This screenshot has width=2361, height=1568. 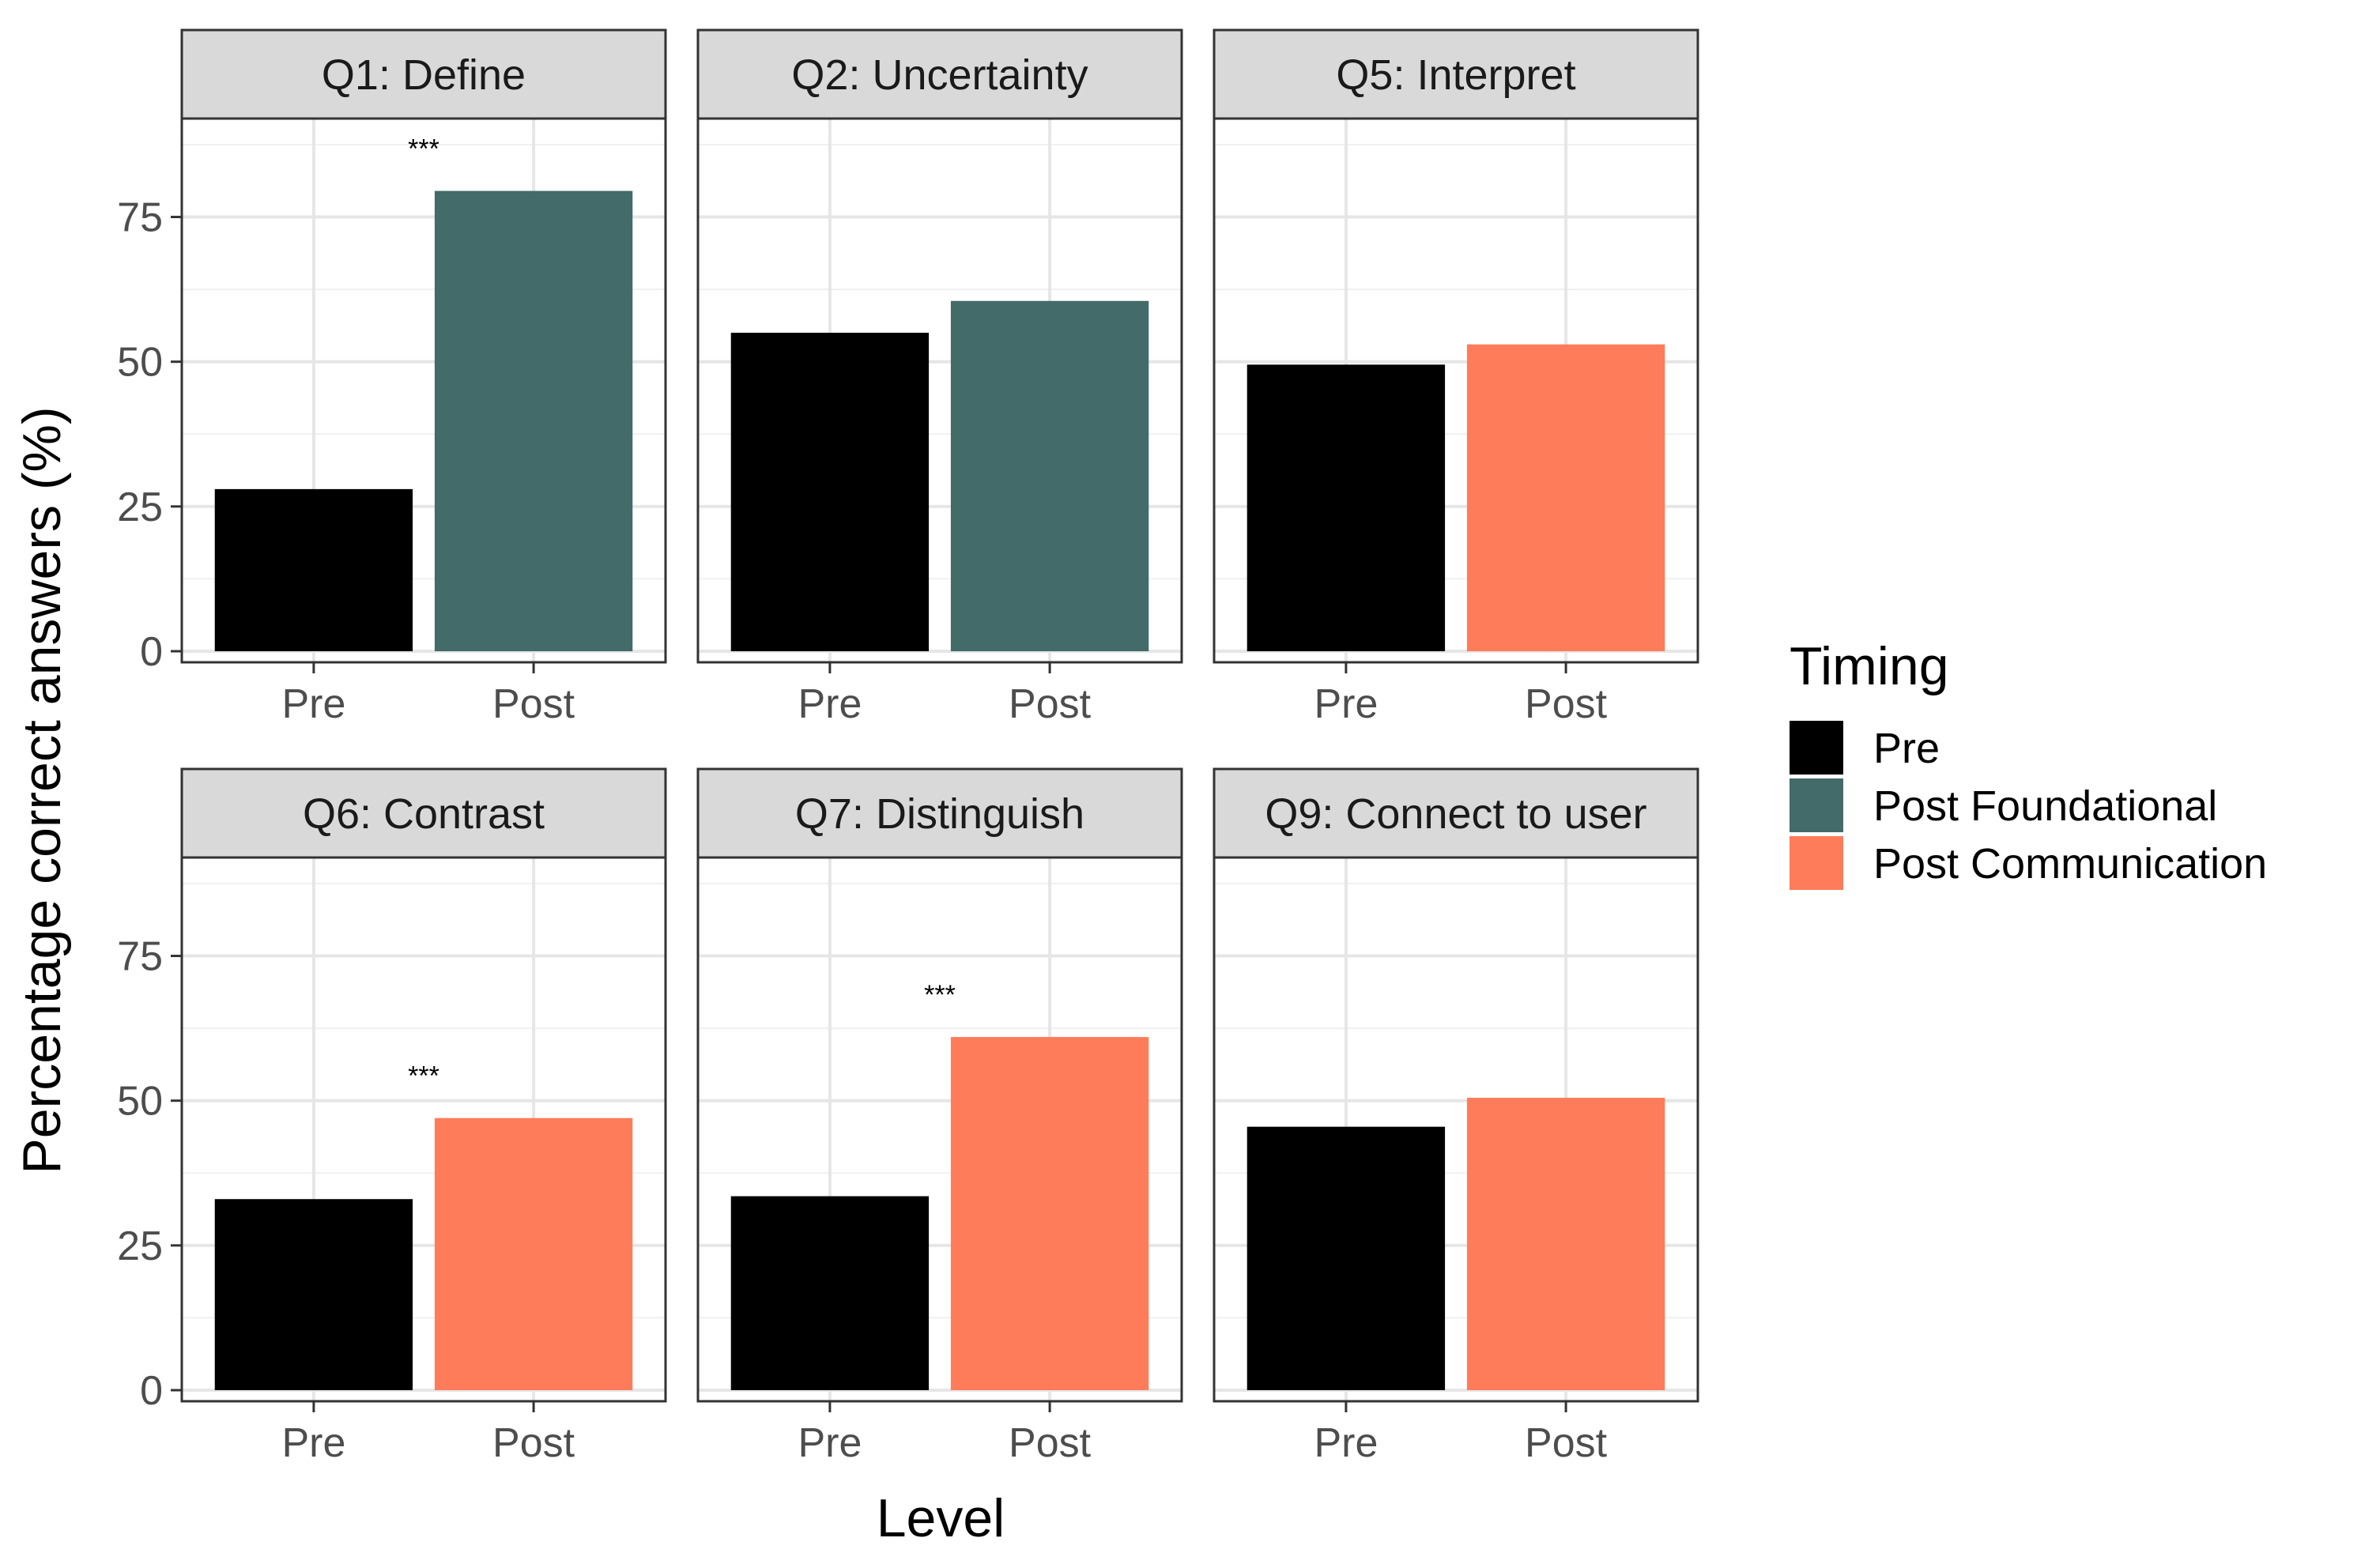 I want to click on legend-label: Post Foundational, so click(x=2045, y=806).